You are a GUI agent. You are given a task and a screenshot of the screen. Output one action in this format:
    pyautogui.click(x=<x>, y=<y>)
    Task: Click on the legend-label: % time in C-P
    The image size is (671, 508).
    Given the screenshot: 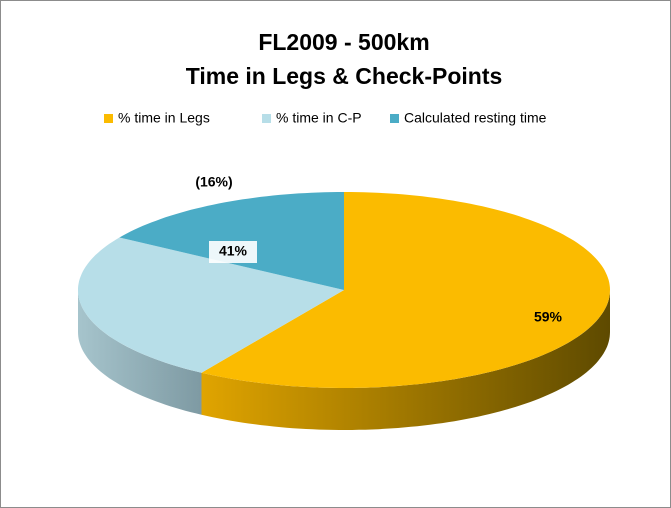 What is the action you would take?
    pyautogui.click(x=319, y=118)
    